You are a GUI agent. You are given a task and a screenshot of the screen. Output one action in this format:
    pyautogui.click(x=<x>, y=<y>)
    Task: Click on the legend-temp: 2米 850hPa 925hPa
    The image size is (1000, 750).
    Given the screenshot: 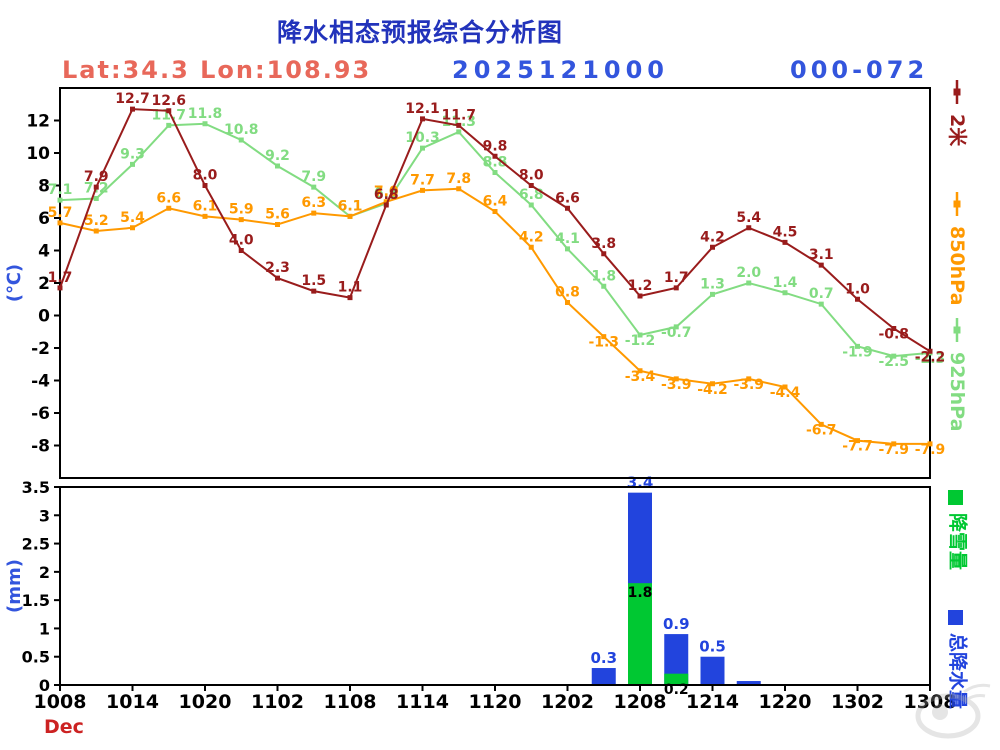 What is the action you would take?
    pyautogui.click(x=957, y=255)
    